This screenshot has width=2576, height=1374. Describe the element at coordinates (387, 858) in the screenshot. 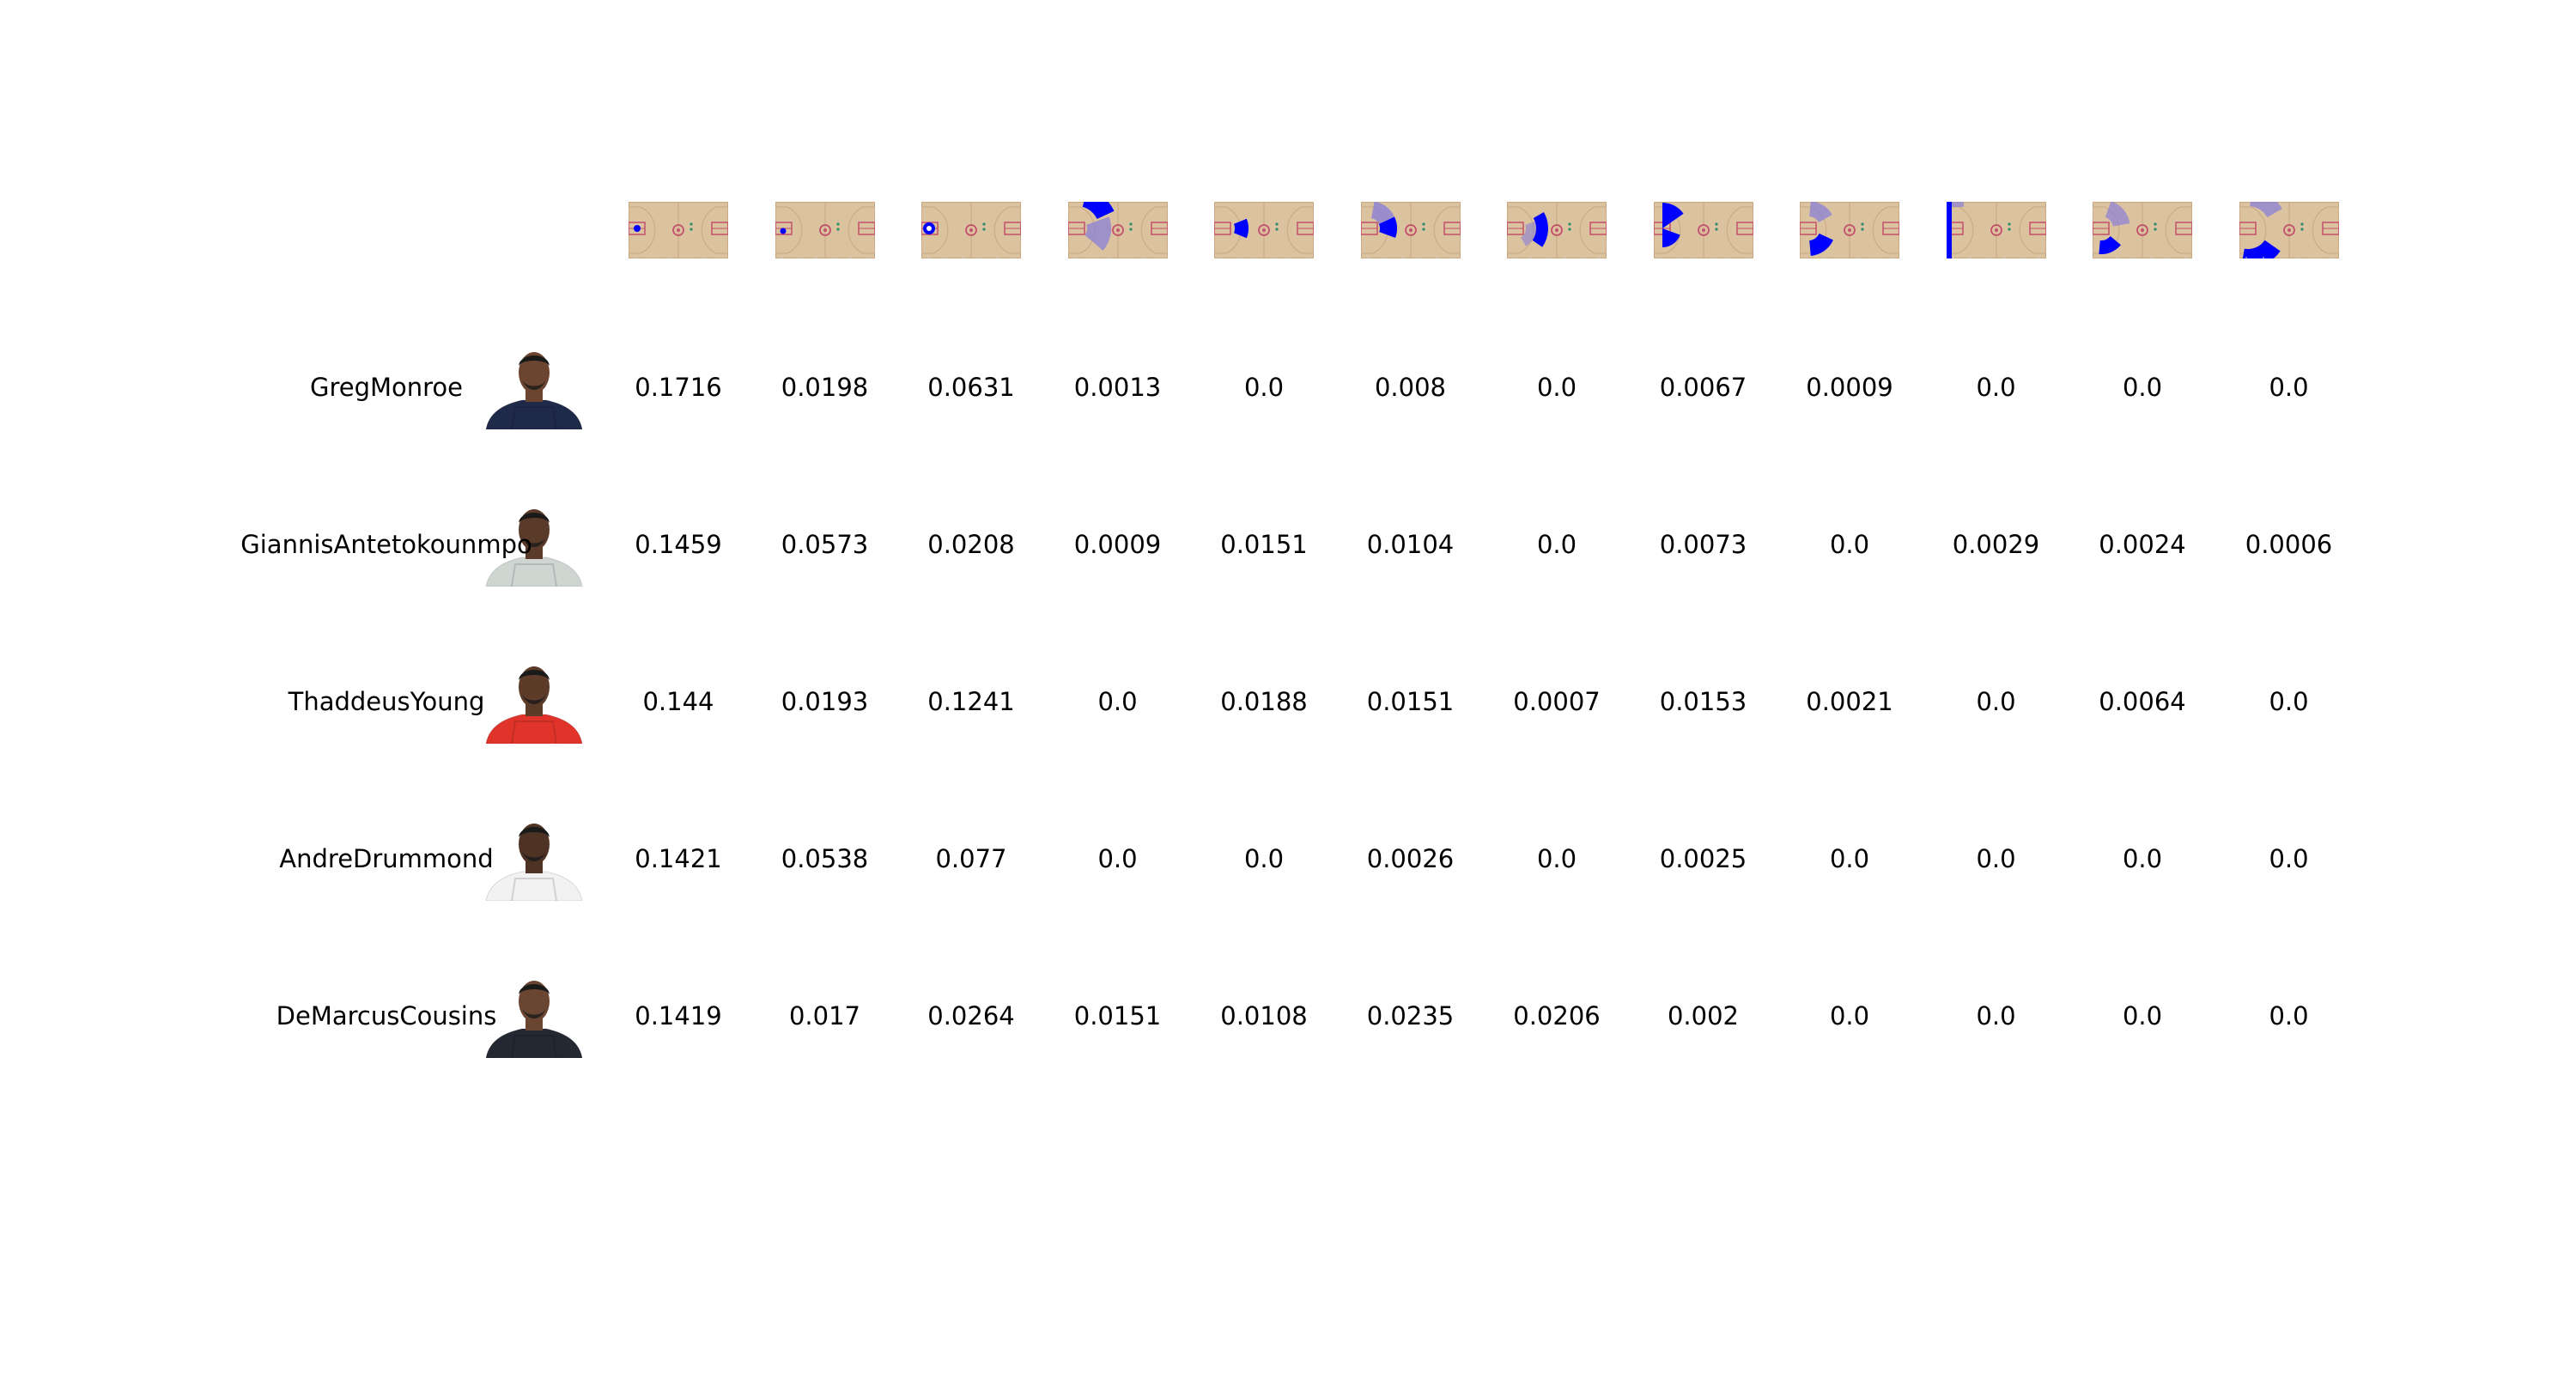

I see `player-name: AndreDrummond` at that location.